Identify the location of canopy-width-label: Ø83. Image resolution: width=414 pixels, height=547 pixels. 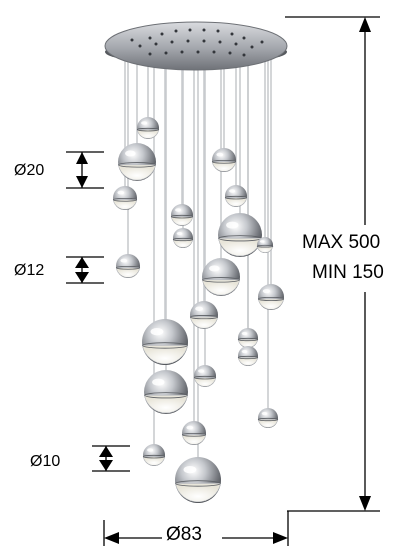
(184, 534).